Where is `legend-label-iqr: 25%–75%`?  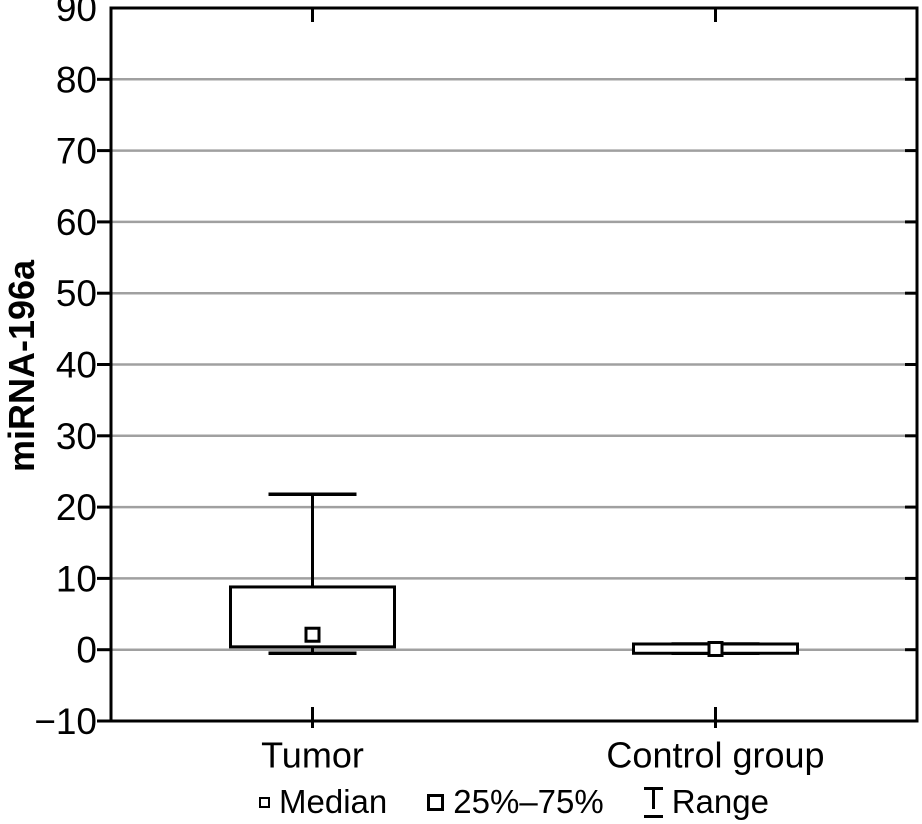
legend-label-iqr: 25%–75% is located at coordinates (528, 801).